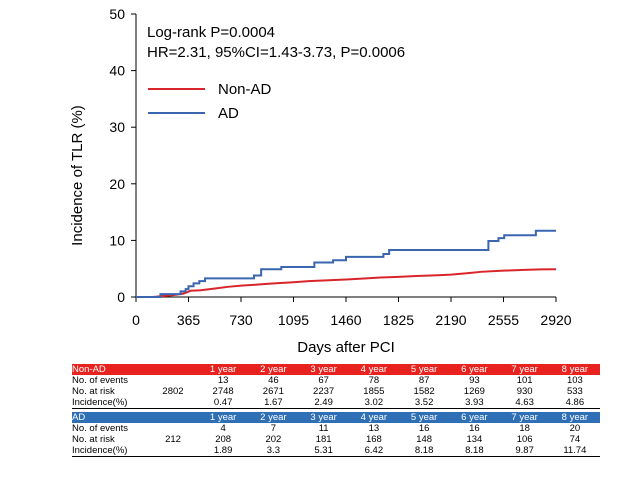  What do you see at coordinates (346, 283) in the screenshot?
I see `series-line-non-ad` at bounding box center [346, 283].